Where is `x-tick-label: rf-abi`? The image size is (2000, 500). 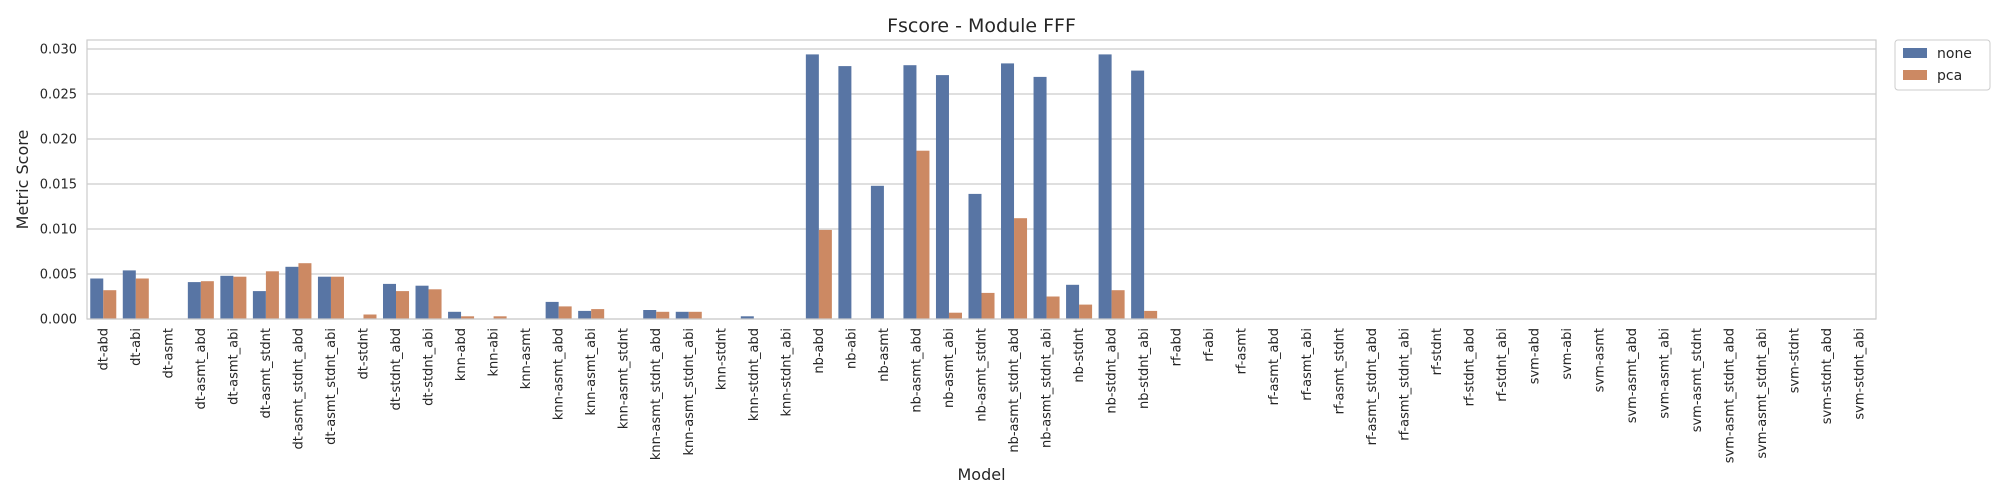
x-tick-label: rf-abi is located at coordinates (1209, 345).